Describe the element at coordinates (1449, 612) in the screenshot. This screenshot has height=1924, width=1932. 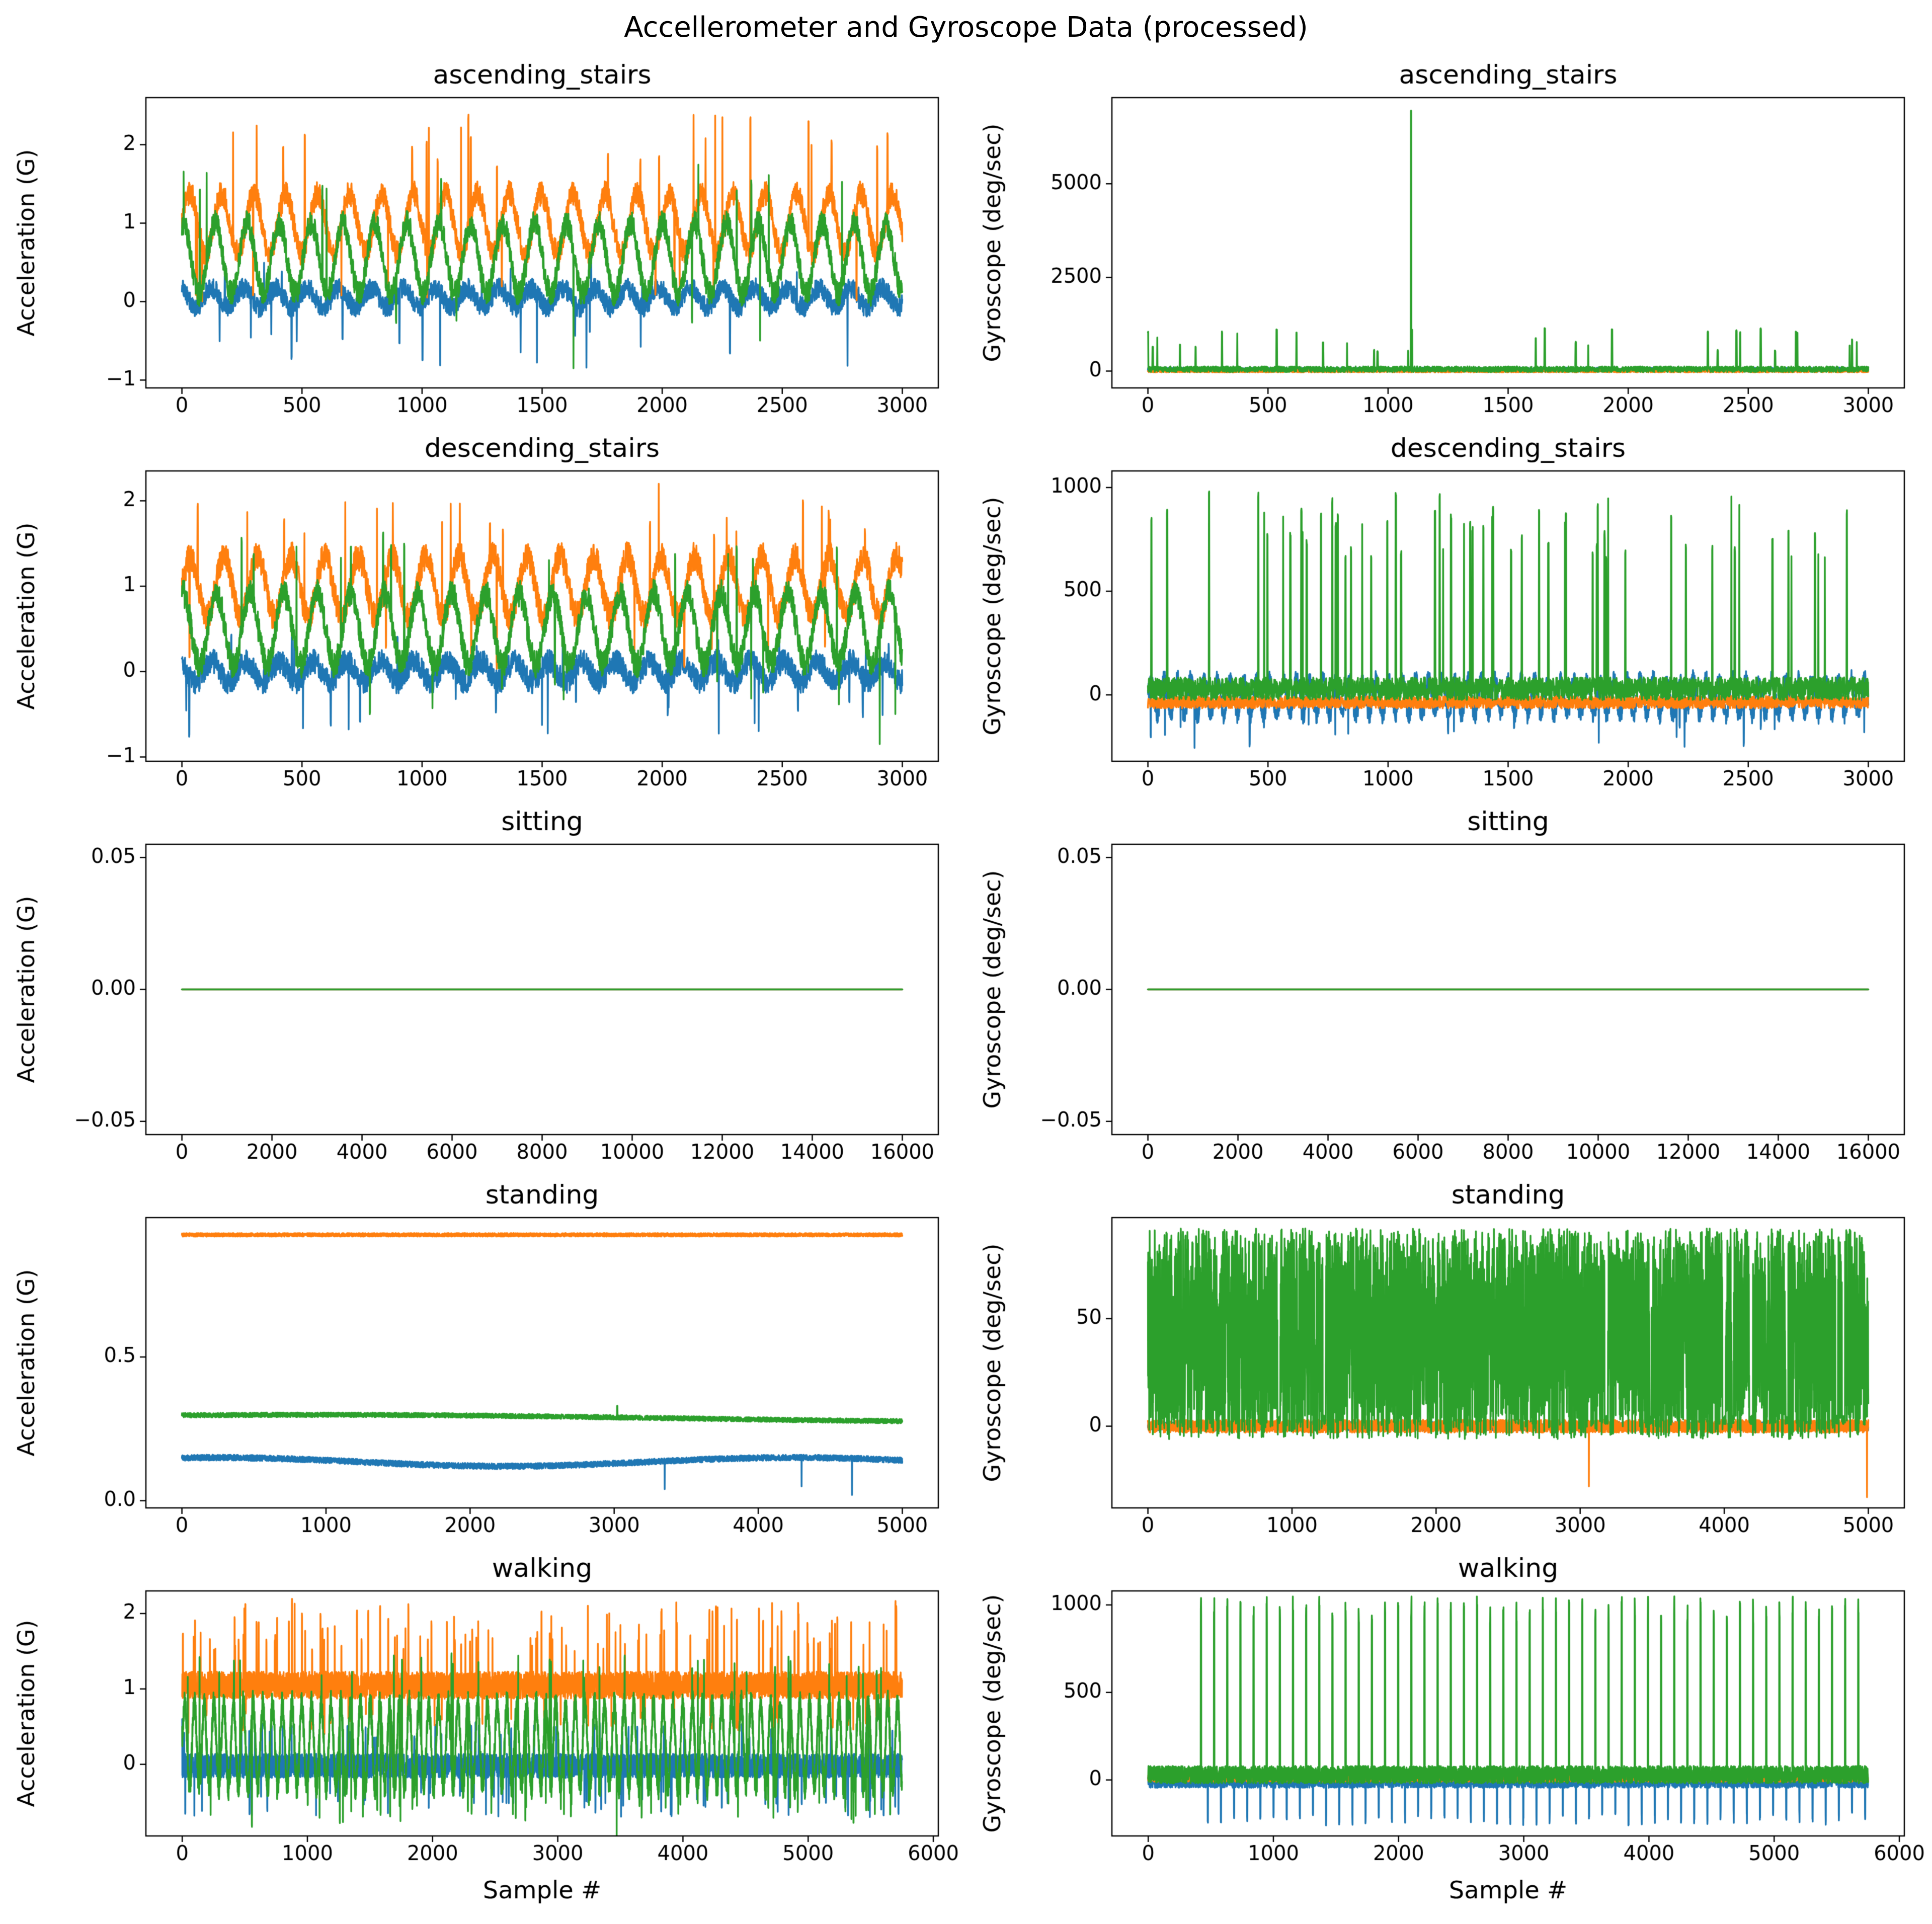
I see `subplot-descending-stairs-gyroscope` at that location.